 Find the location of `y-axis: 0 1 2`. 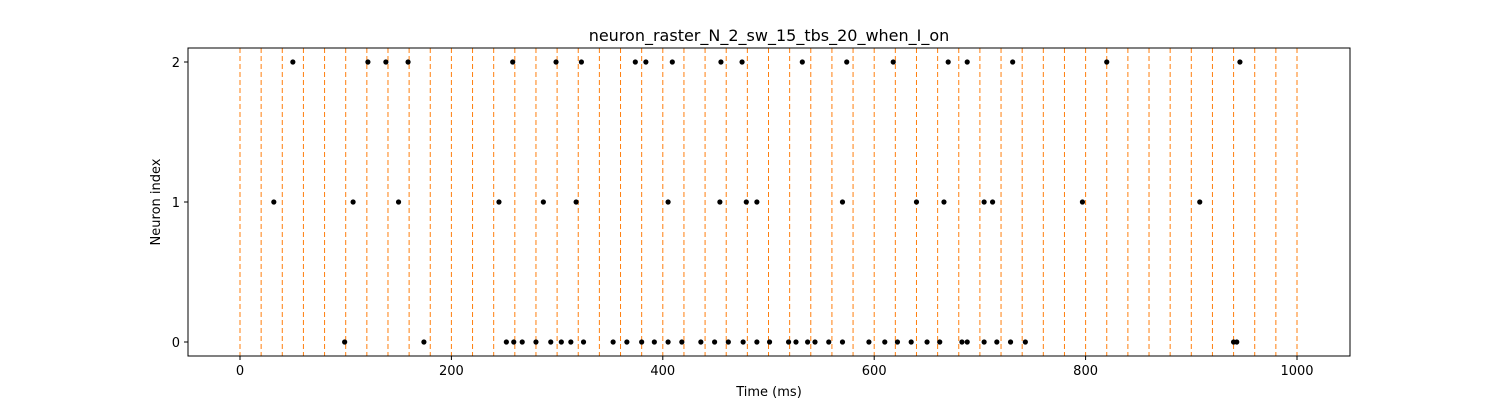

y-axis: 0 1 2 is located at coordinates (180, 203).